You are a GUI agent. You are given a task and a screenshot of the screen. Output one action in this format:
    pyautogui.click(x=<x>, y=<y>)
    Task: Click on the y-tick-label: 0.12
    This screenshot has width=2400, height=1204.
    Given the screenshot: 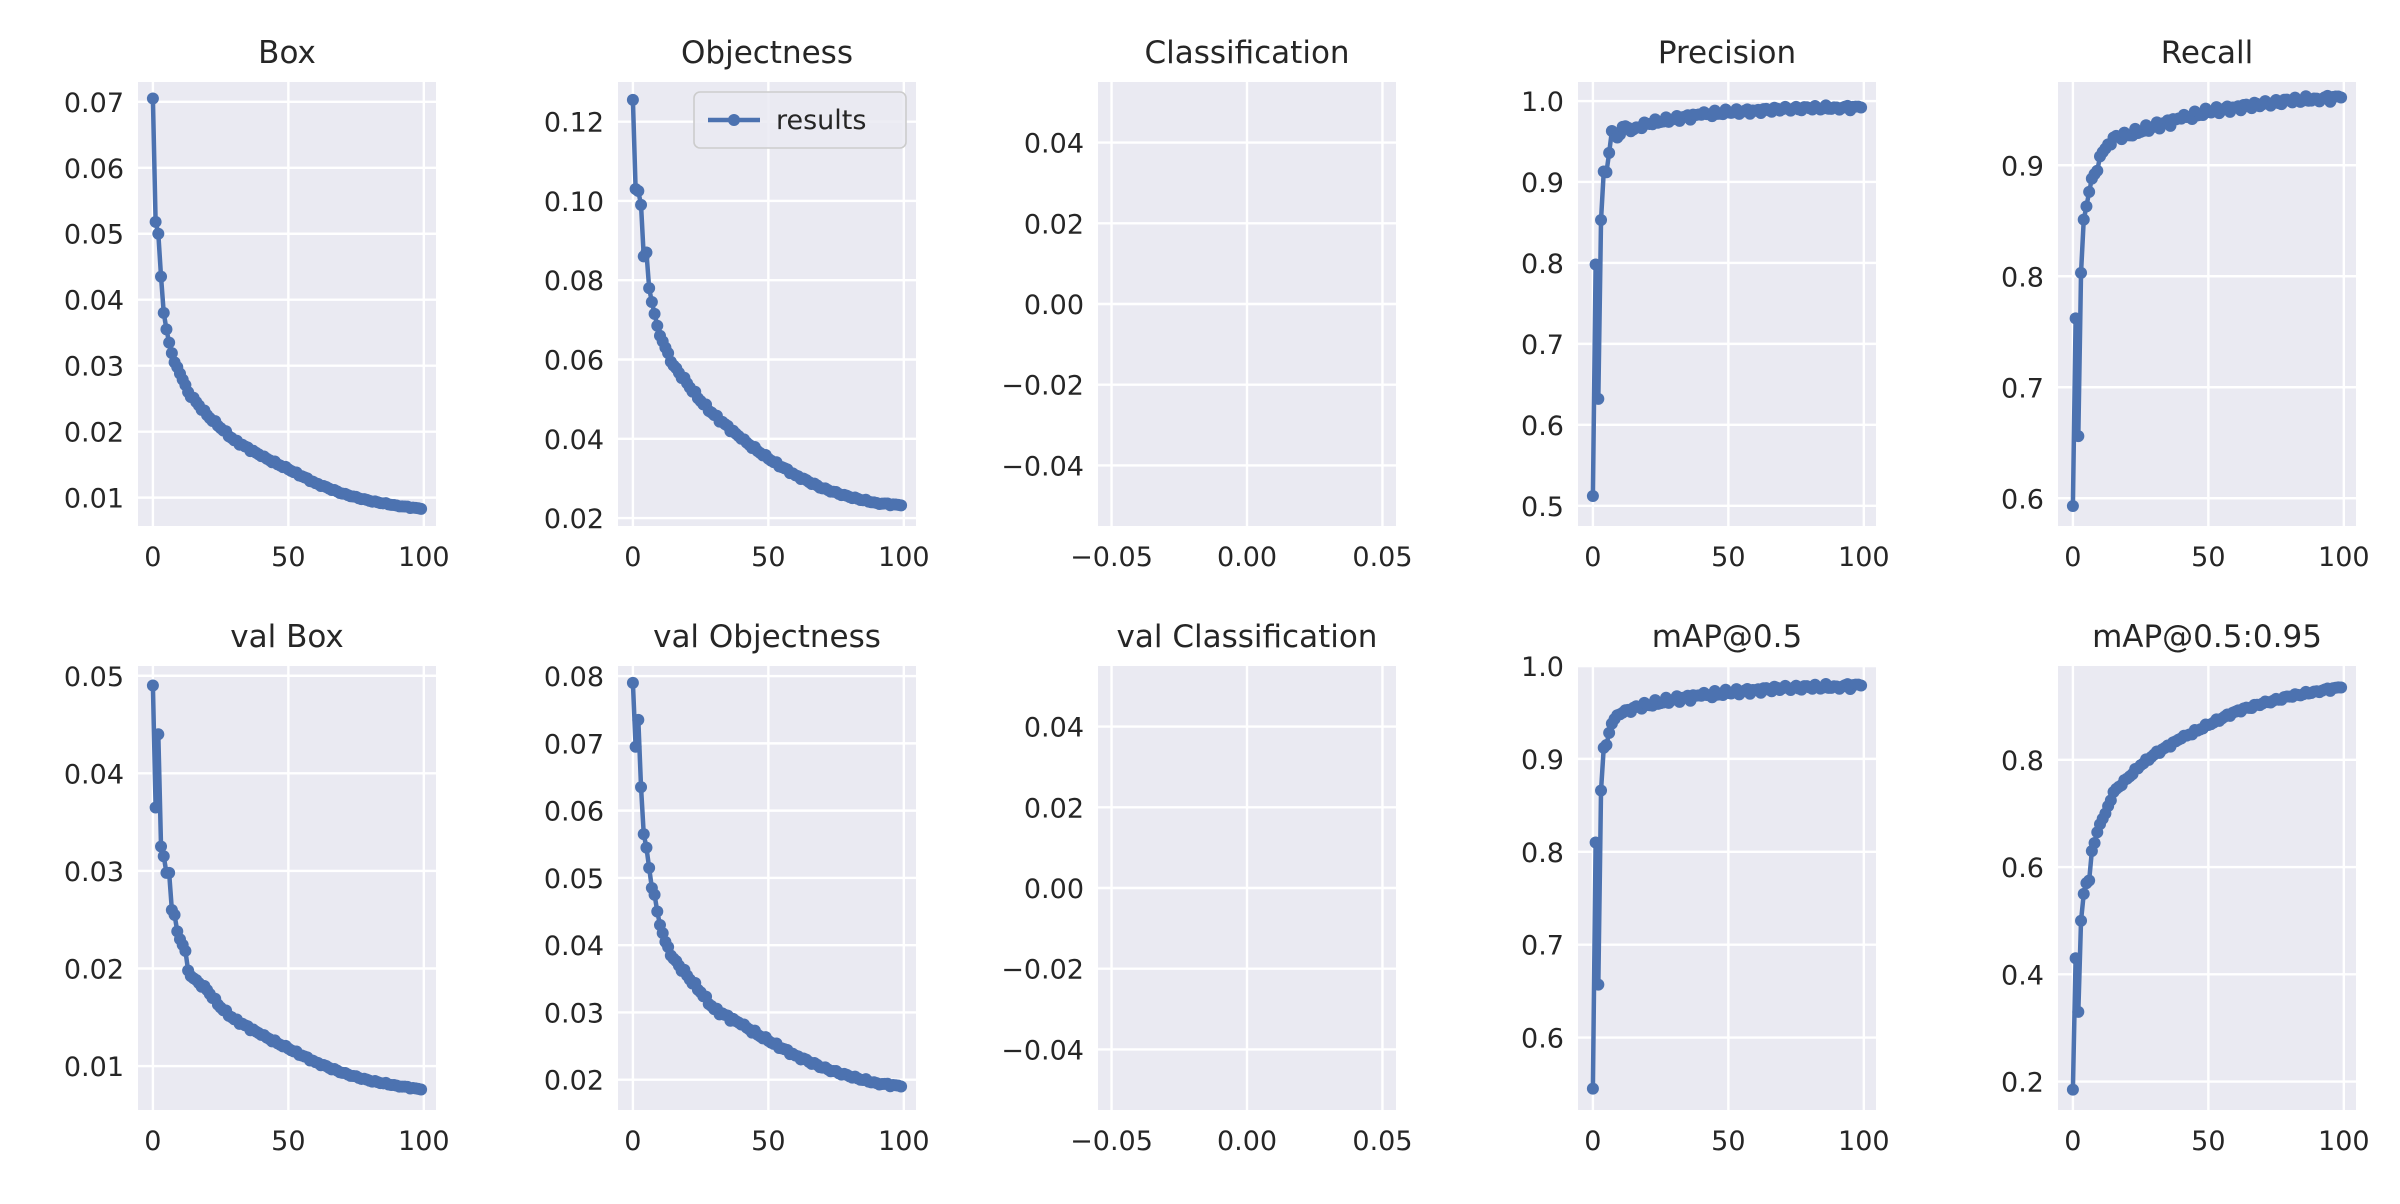 What is the action you would take?
    pyautogui.click(x=574, y=123)
    